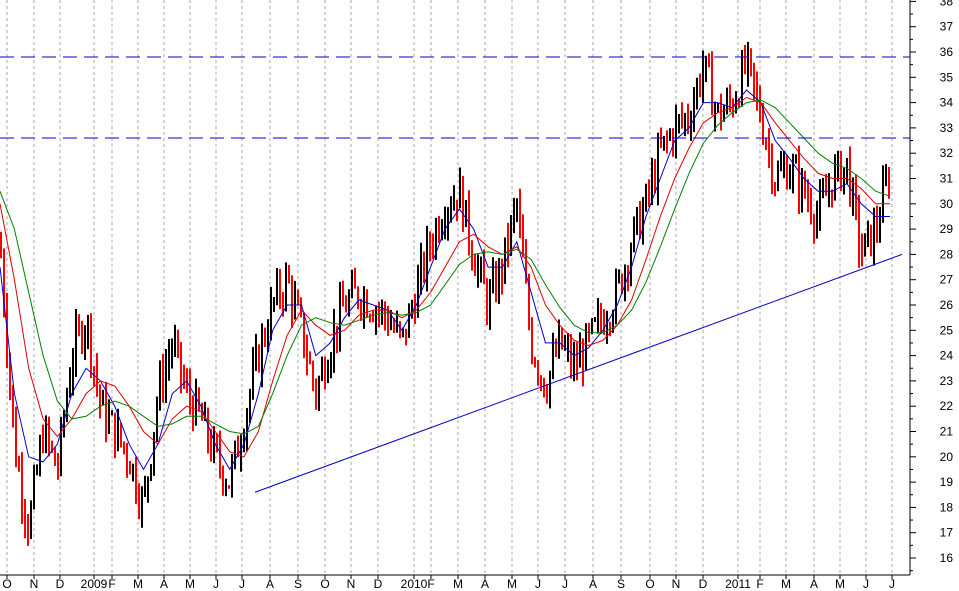 This screenshot has height=591, width=959. What do you see at coordinates (414, 584) in the screenshot?
I see `x-tick-label: 2010` at bounding box center [414, 584].